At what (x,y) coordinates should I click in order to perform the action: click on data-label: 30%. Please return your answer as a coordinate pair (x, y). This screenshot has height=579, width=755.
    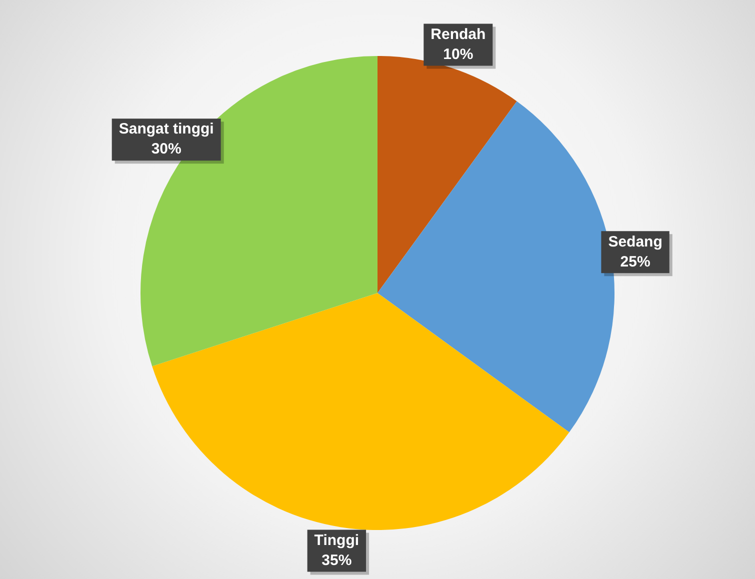
    Looking at the image, I should click on (166, 149).